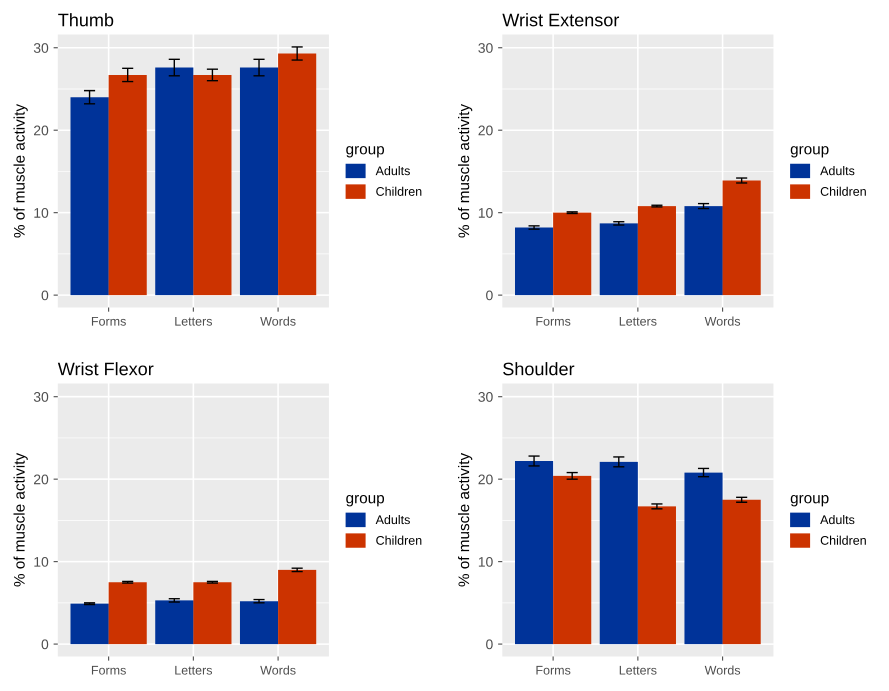 This screenshot has width=889, height=691. What do you see at coordinates (561, 19) in the screenshot?
I see `chart-title: Wrist Extensor` at bounding box center [561, 19].